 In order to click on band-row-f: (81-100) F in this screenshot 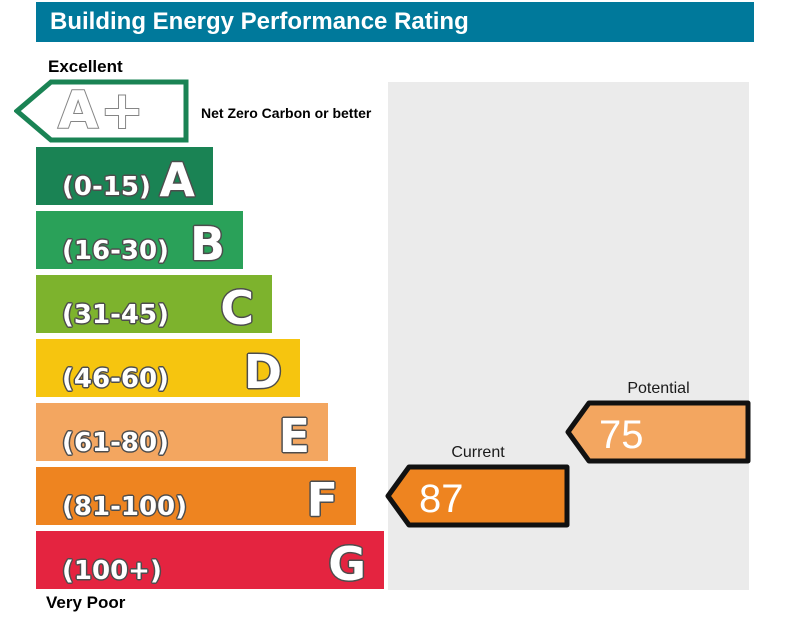, I will do `click(196, 496)`.